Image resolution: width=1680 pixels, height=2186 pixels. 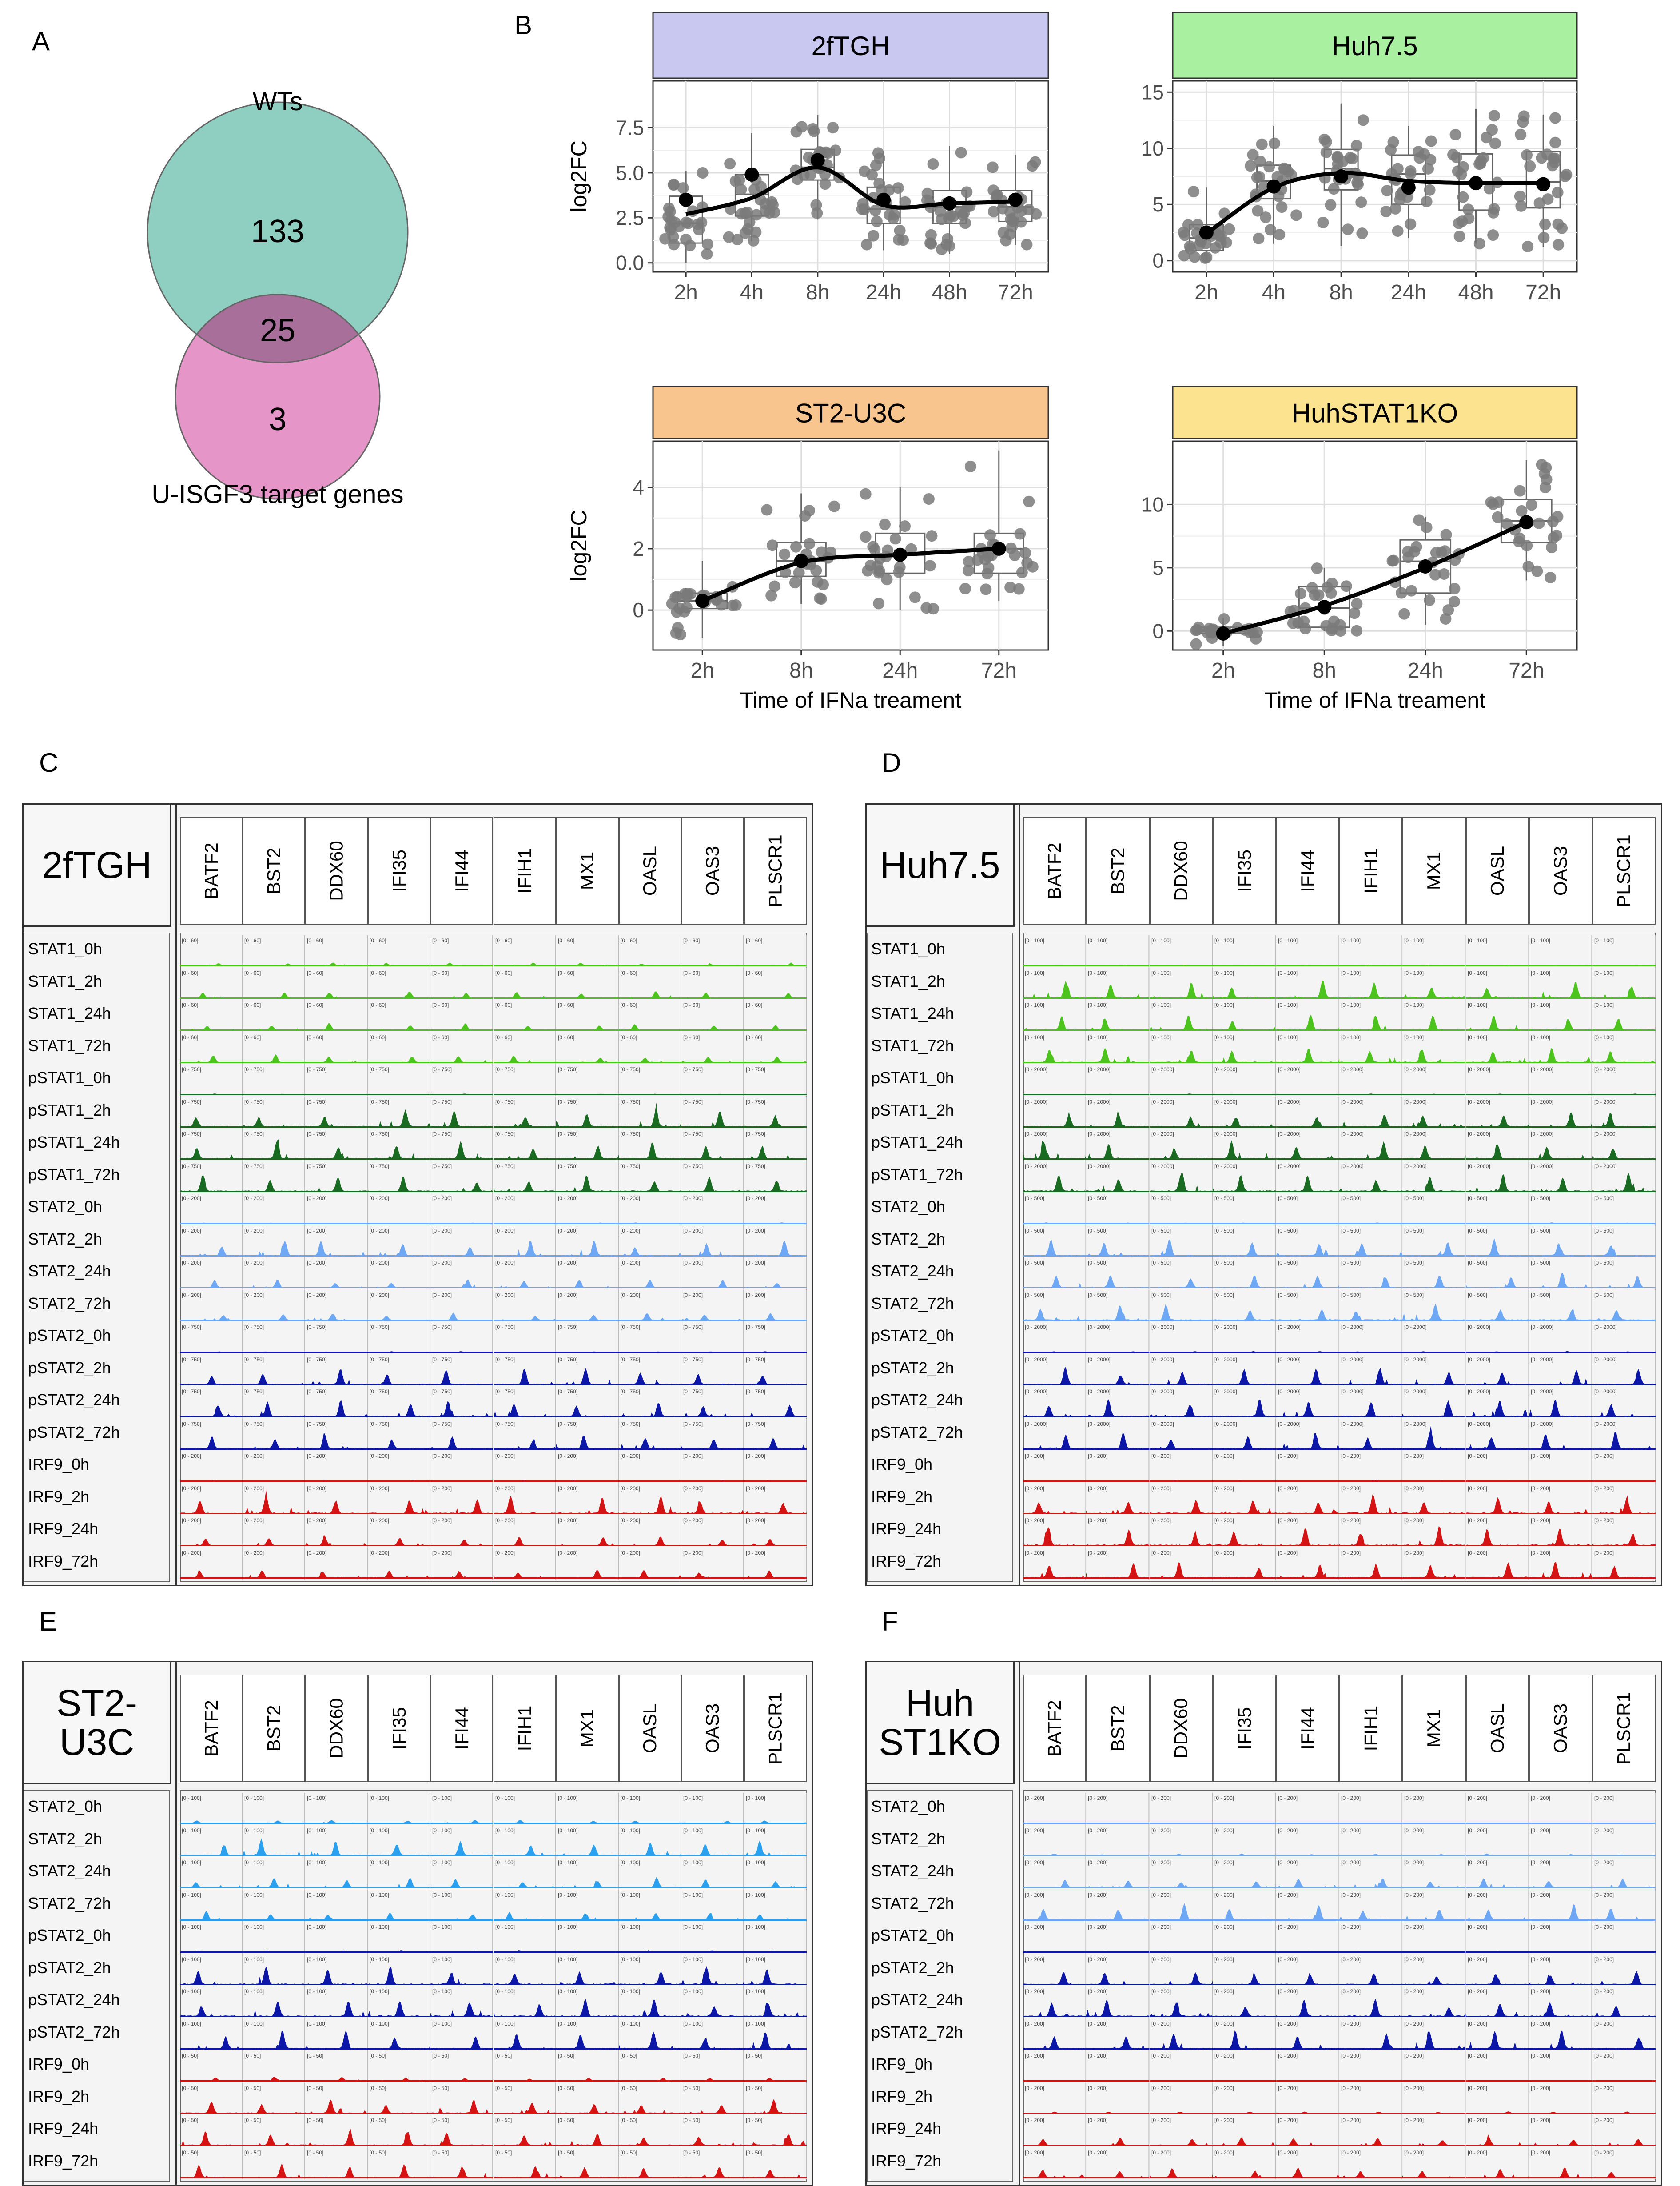 What do you see at coordinates (639, 610) in the screenshot?
I see `y-tick-label: 0` at bounding box center [639, 610].